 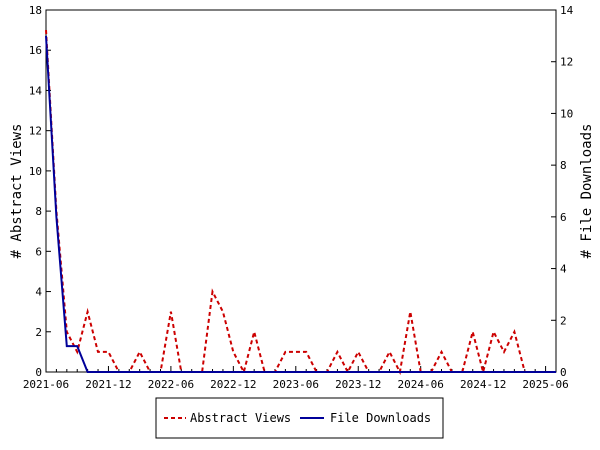 What do you see at coordinates (46, 384) in the screenshot?
I see `x-tick-label: 2021-06` at bounding box center [46, 384].